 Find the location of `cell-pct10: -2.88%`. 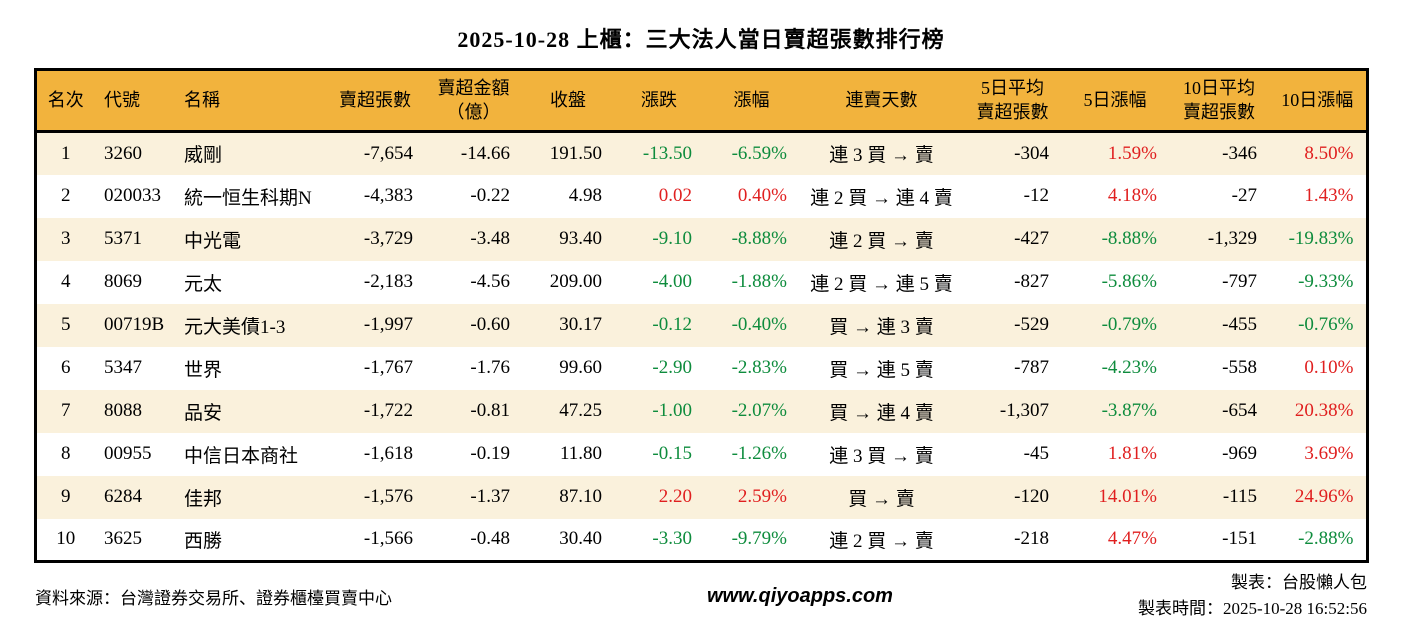

cell-pct10: -2.88% is located at coordinates (1326, 539).